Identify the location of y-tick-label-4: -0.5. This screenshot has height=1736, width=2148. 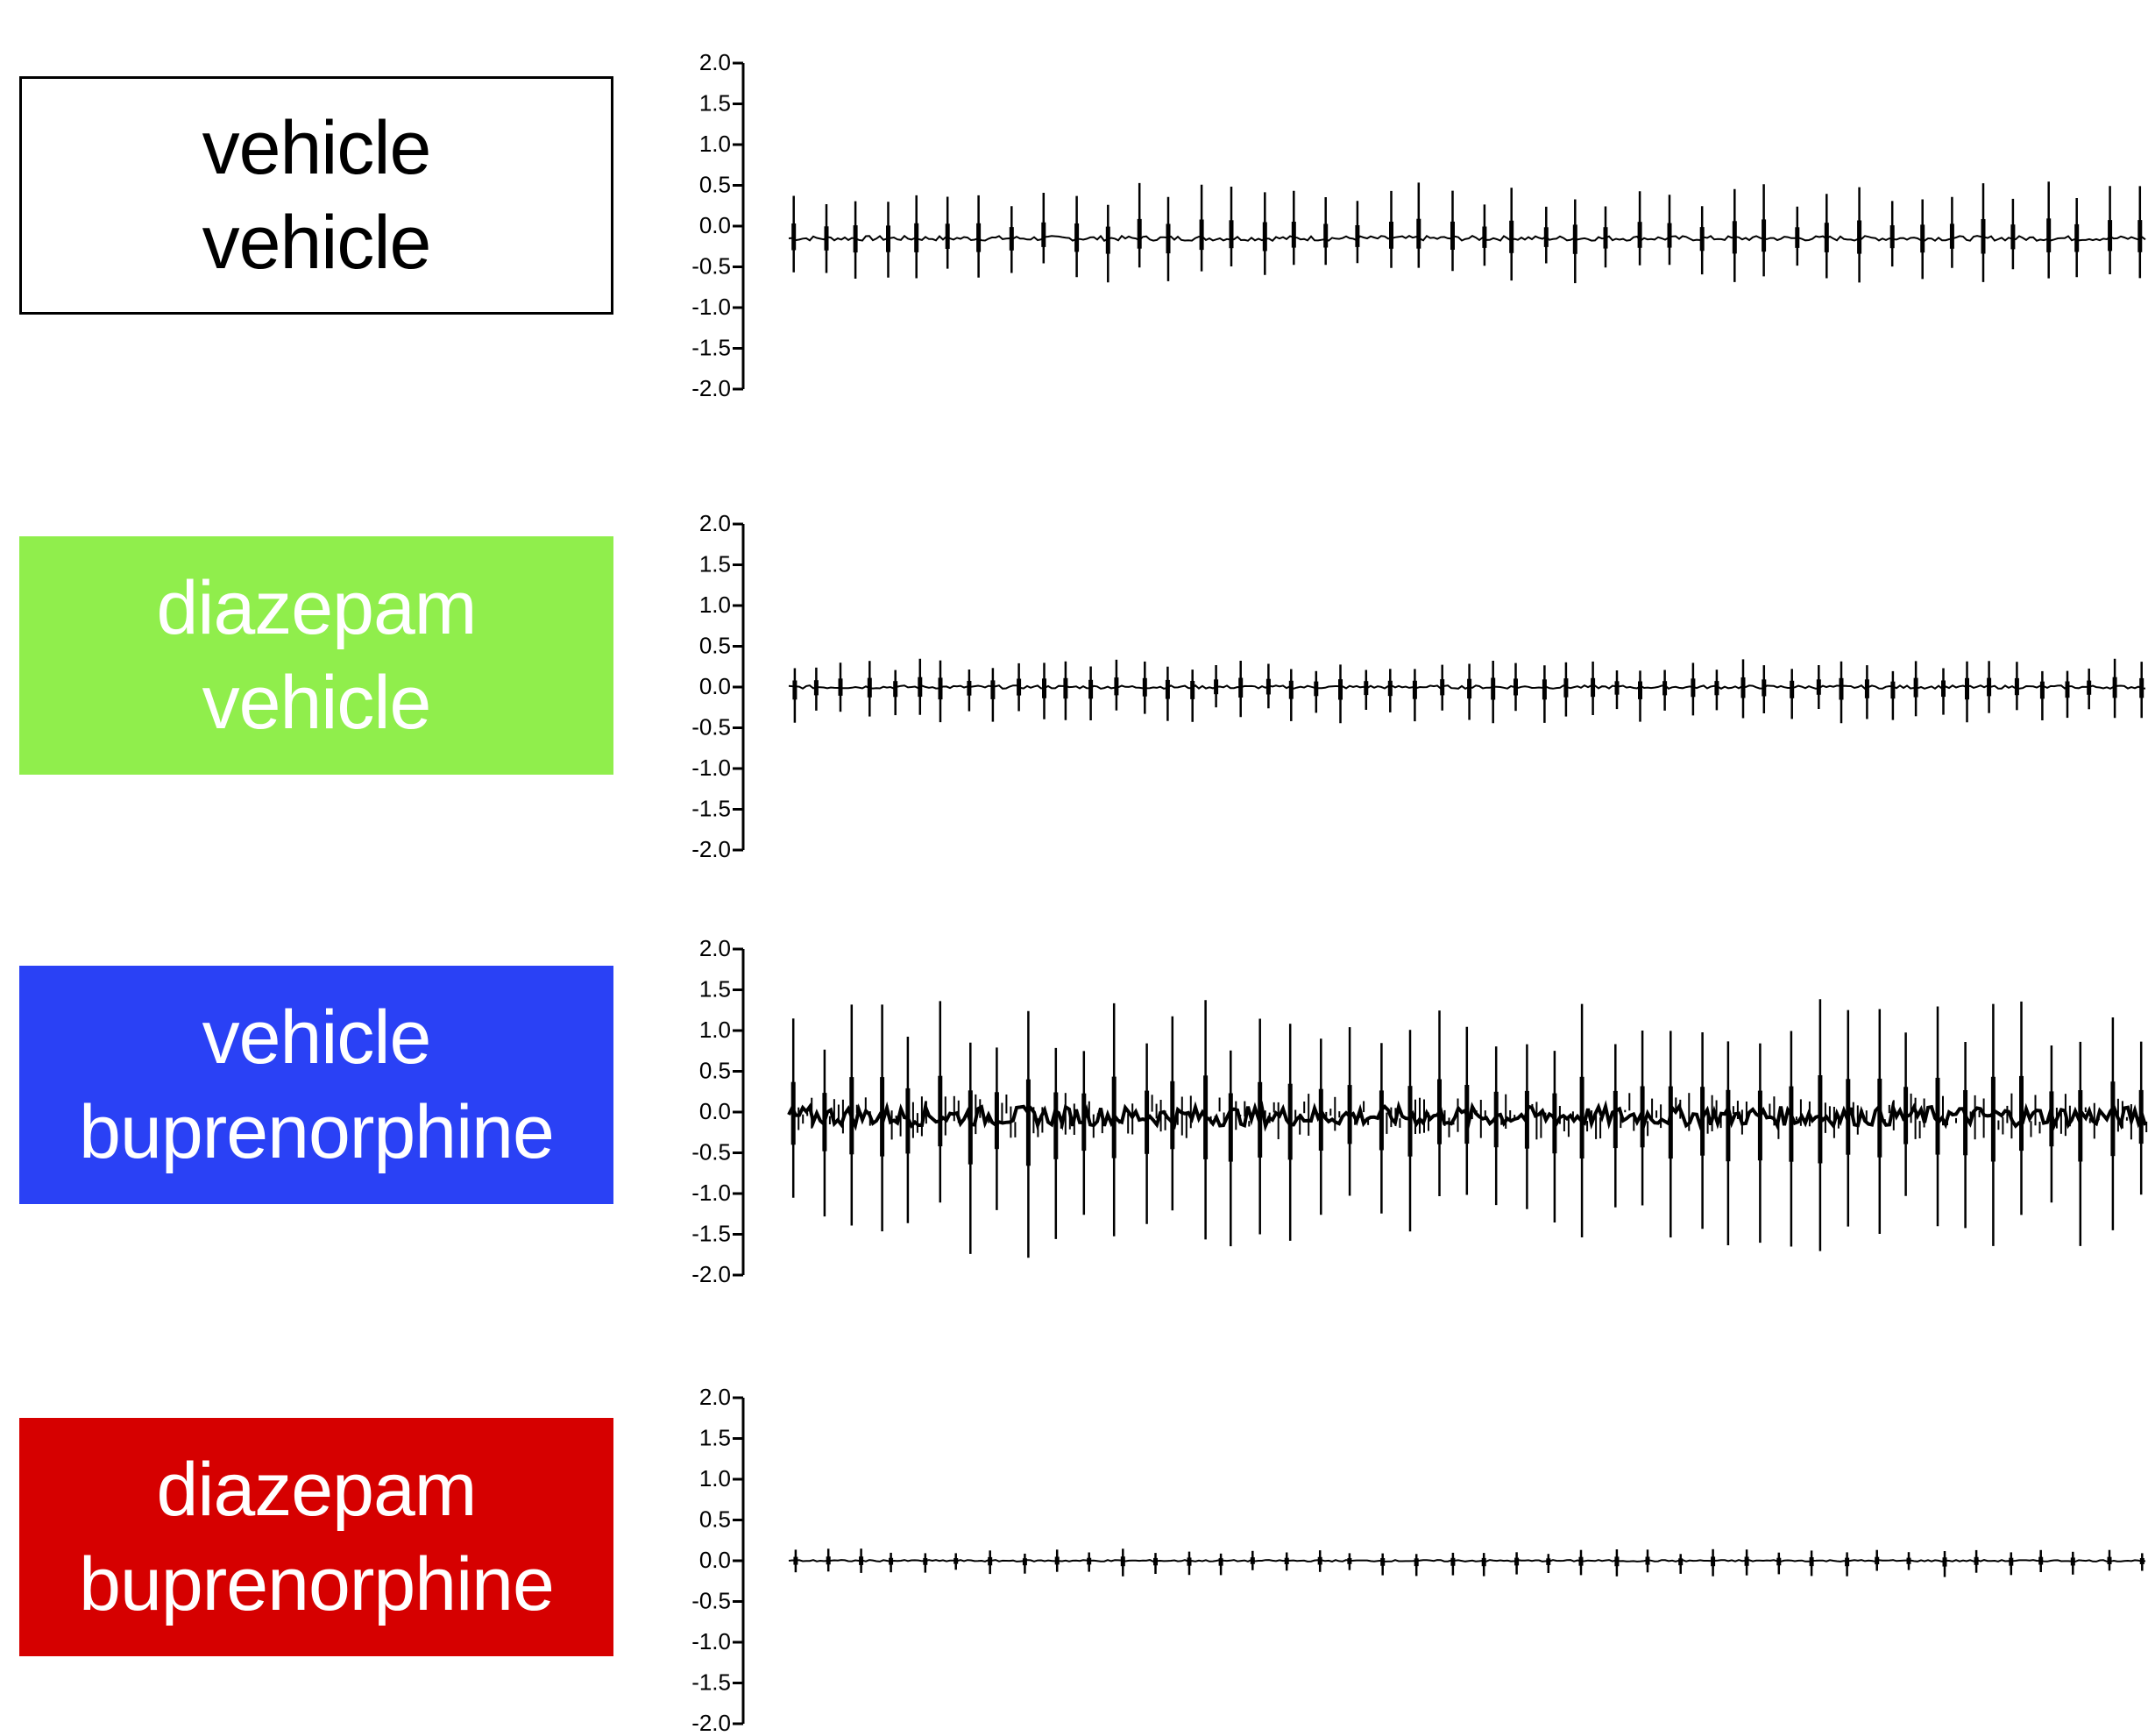
(711, 1601).